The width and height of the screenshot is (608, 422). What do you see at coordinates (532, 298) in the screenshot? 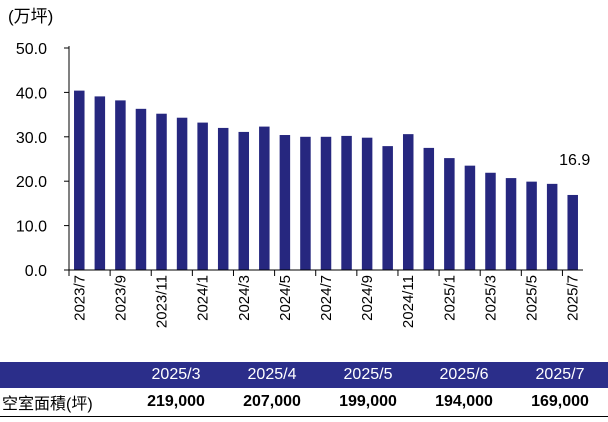
I see `x-tick-label: 2025/5` at bounding box center [532, 298].